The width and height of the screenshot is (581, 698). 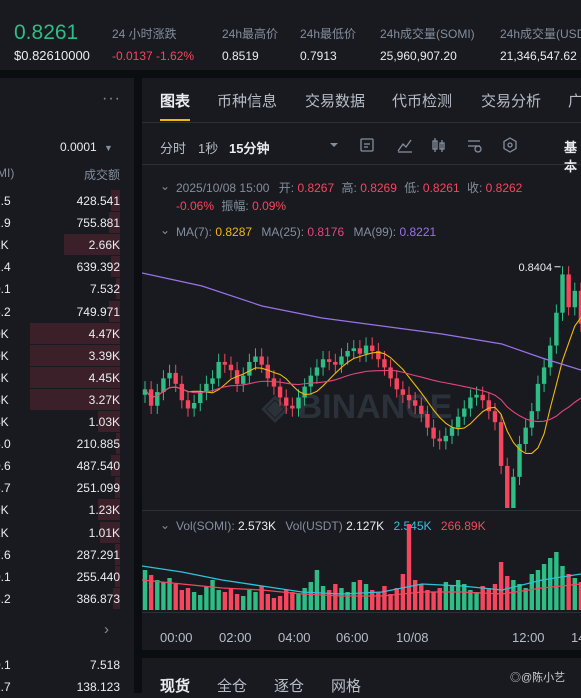 I want to click on ma7-value: 0.8287, so click(x=234, y=232).